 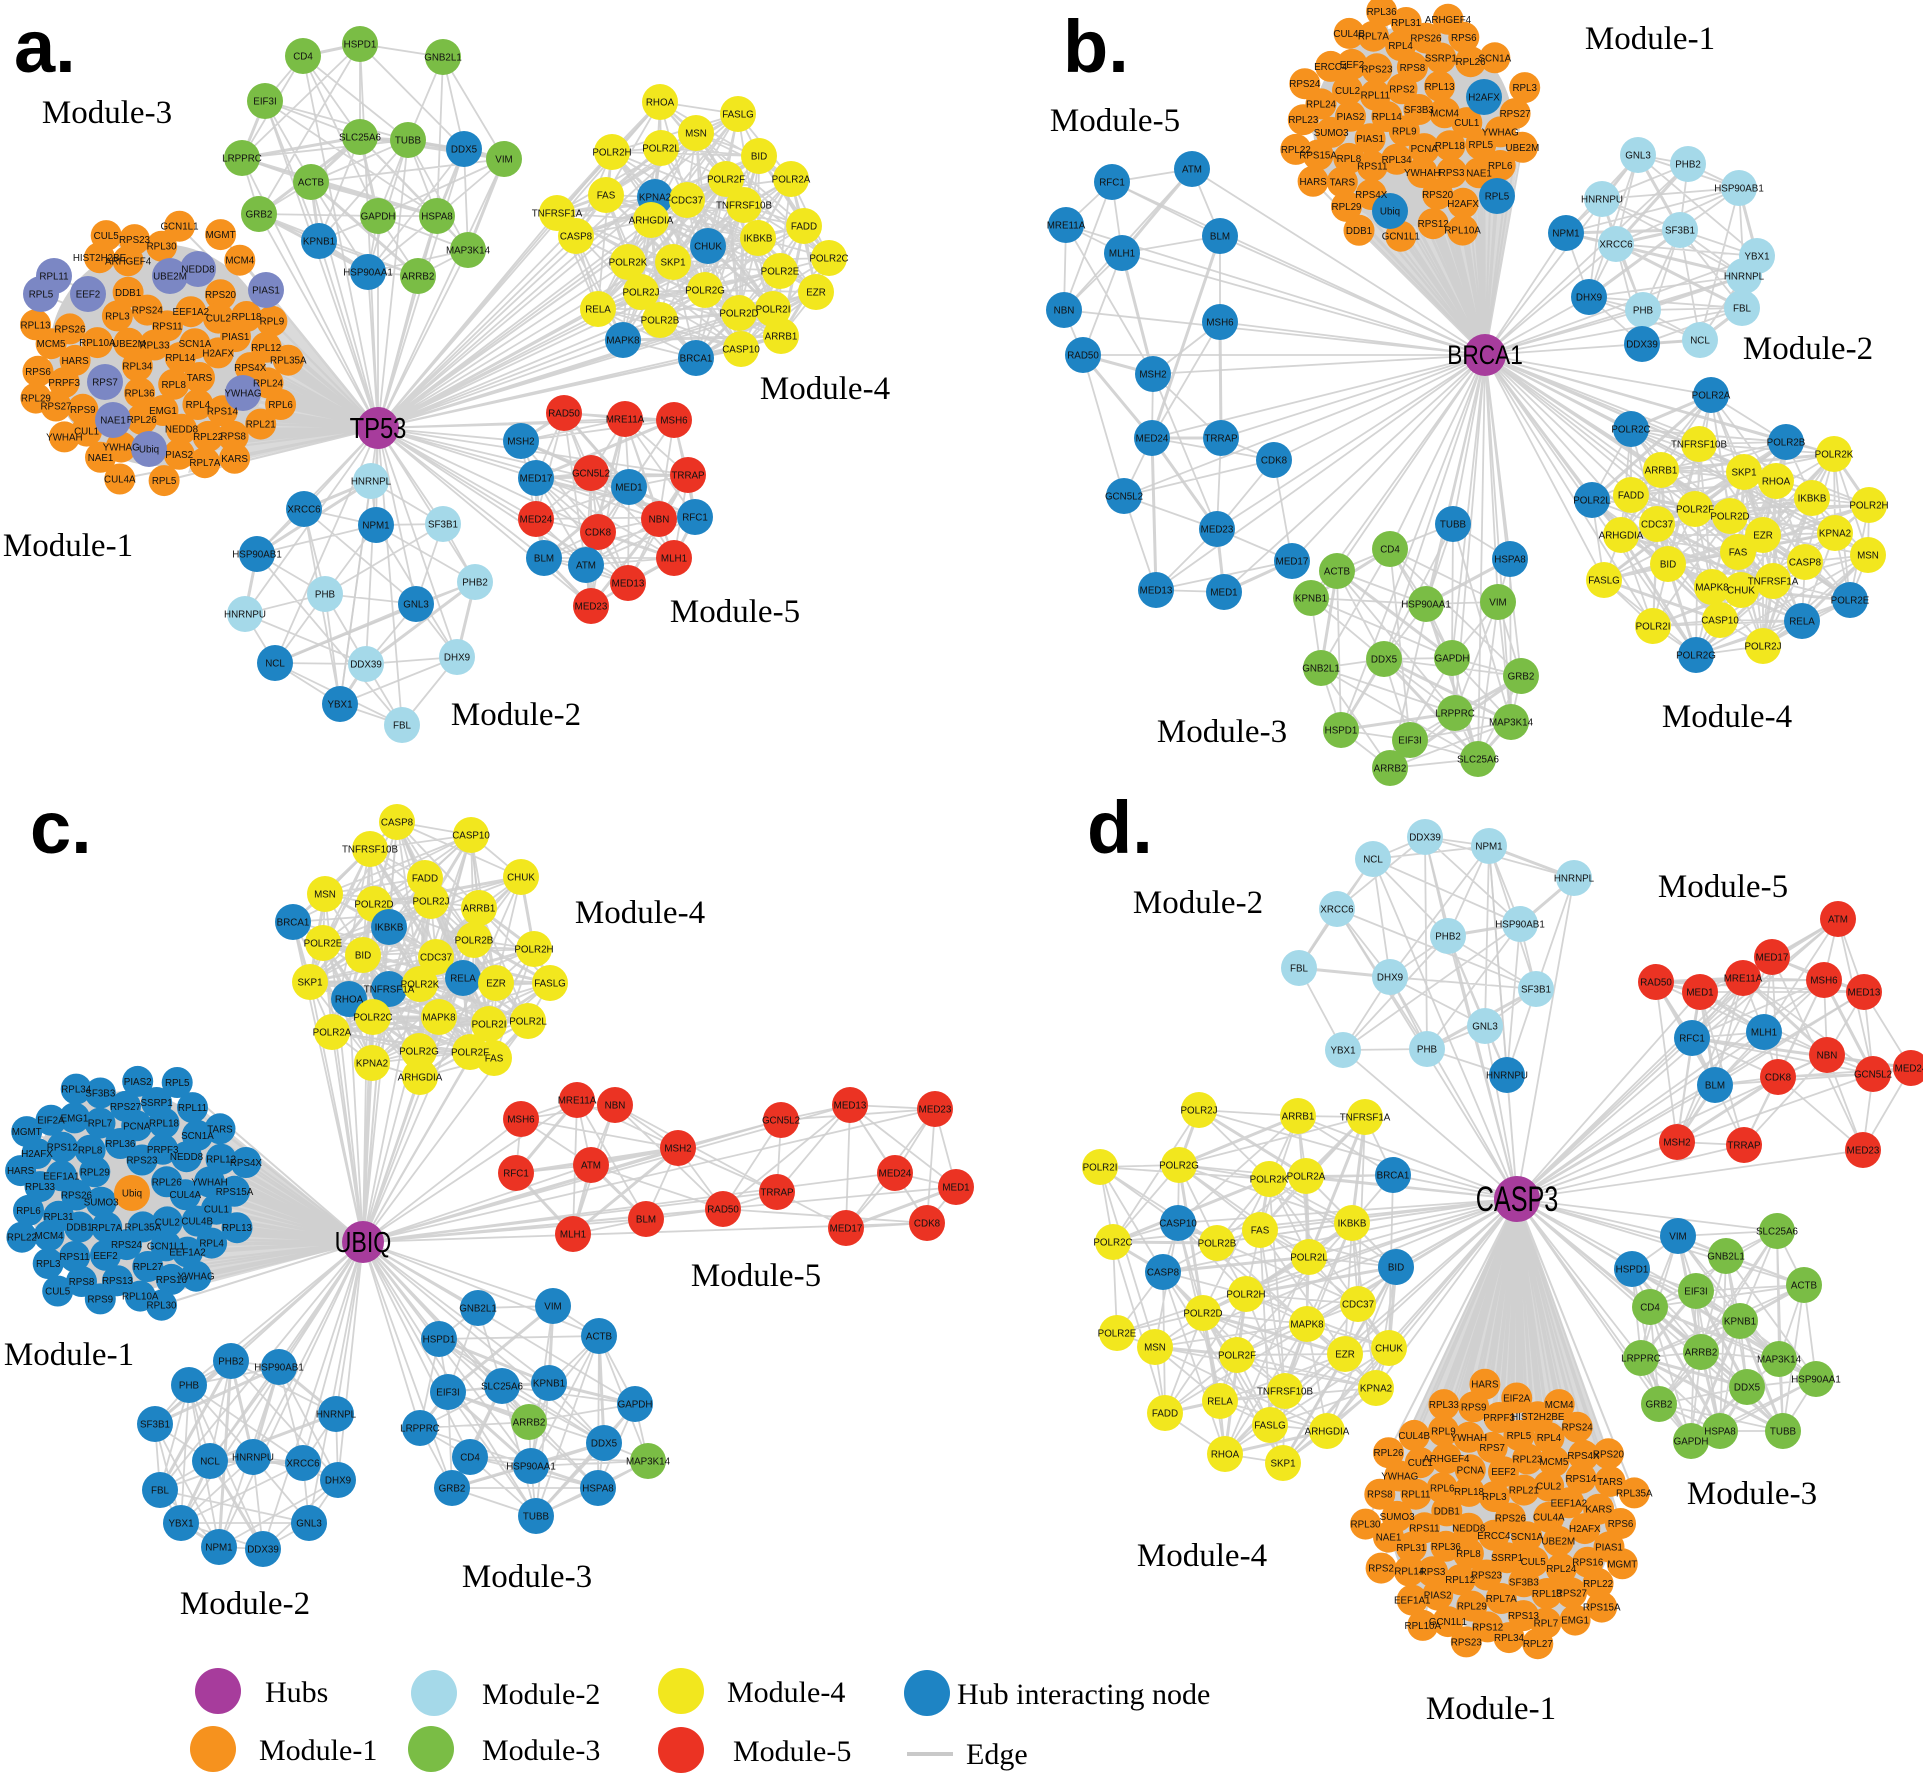 I want to click on svg-text: FBL, so click(x=1299, y=969).